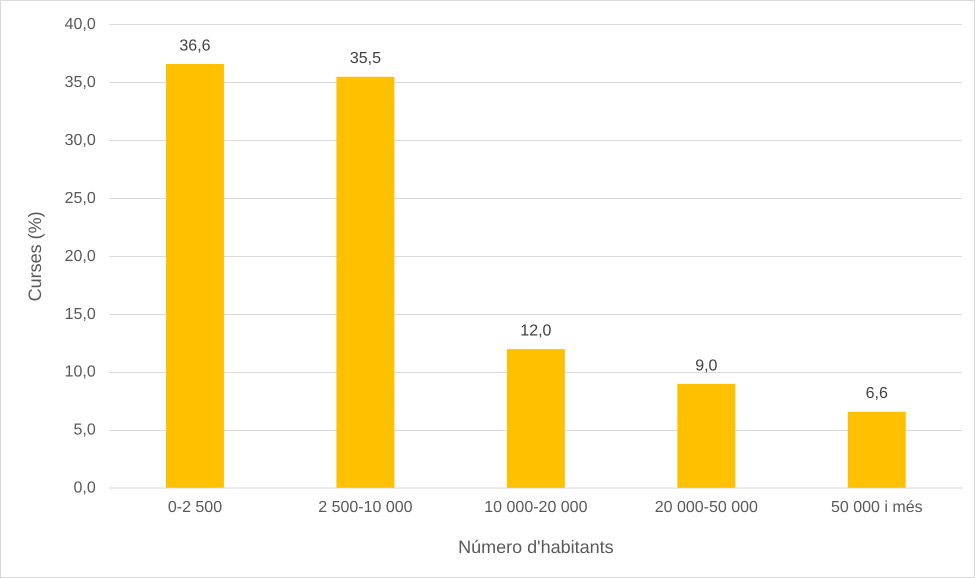  I want to click on data-label: 12,0, so click(536, 331).